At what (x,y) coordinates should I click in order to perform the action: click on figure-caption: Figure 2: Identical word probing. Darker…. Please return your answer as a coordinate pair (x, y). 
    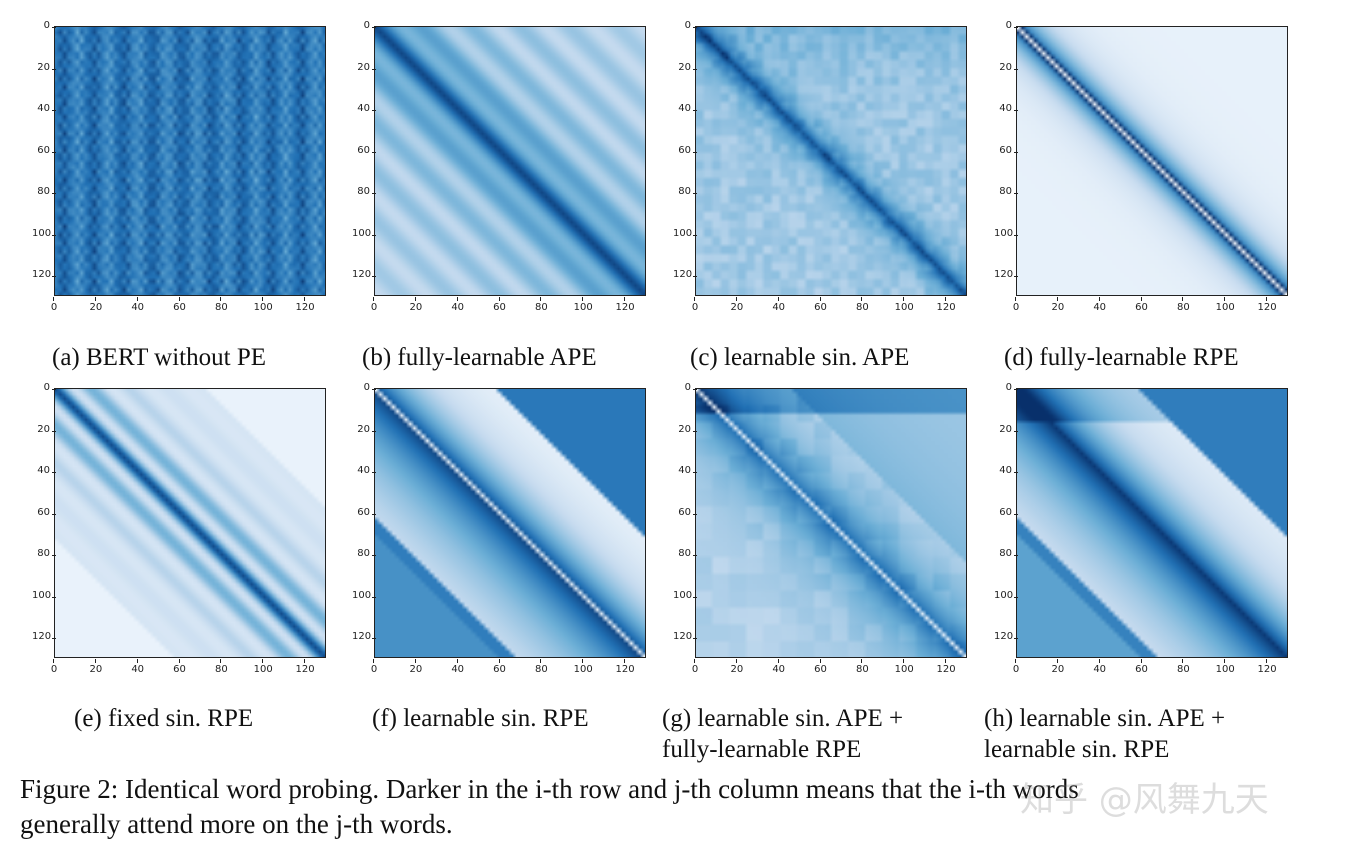
    Looking at the image, I should click on (670, 807).